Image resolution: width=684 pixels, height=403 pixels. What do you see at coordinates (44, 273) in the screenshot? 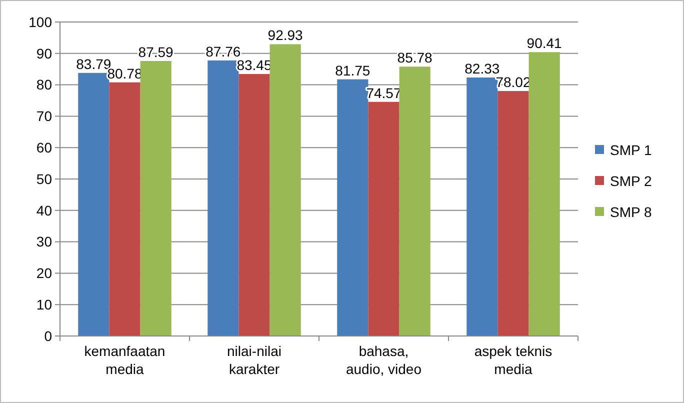
I see `y-tick-label: 20` at bounding box center [44, 273].